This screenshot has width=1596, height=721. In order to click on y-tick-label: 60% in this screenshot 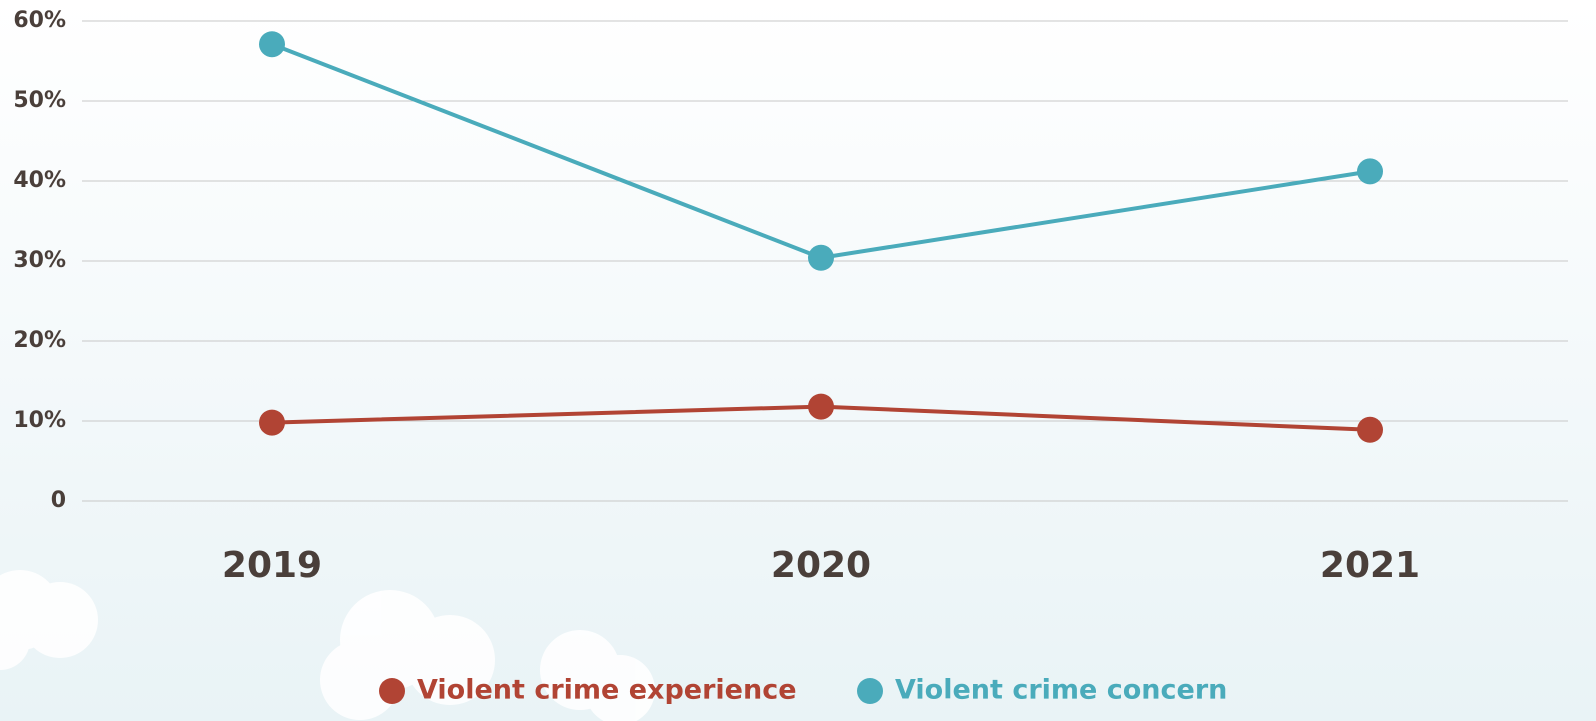, I will do `click(39, 20)`.